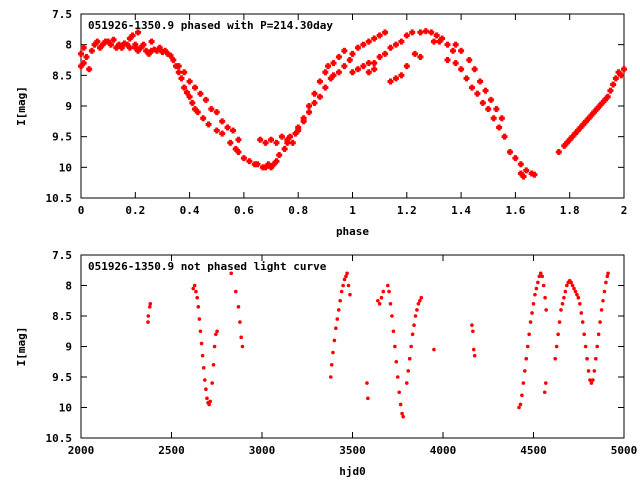  I want to click on chart-title: 051926-1350.9 phased with P=214.30day, so click(210, 25).